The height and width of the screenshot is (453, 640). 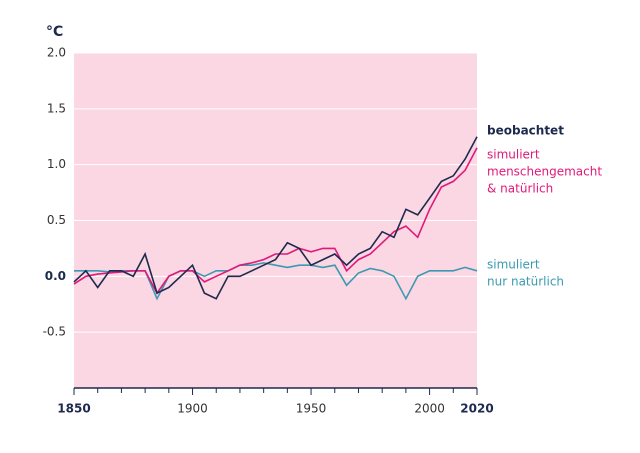 What do you see at coordinates (73, 409) in the screenshot?
I see `x-tick-label: 1850` at bounding box center [73, 409].